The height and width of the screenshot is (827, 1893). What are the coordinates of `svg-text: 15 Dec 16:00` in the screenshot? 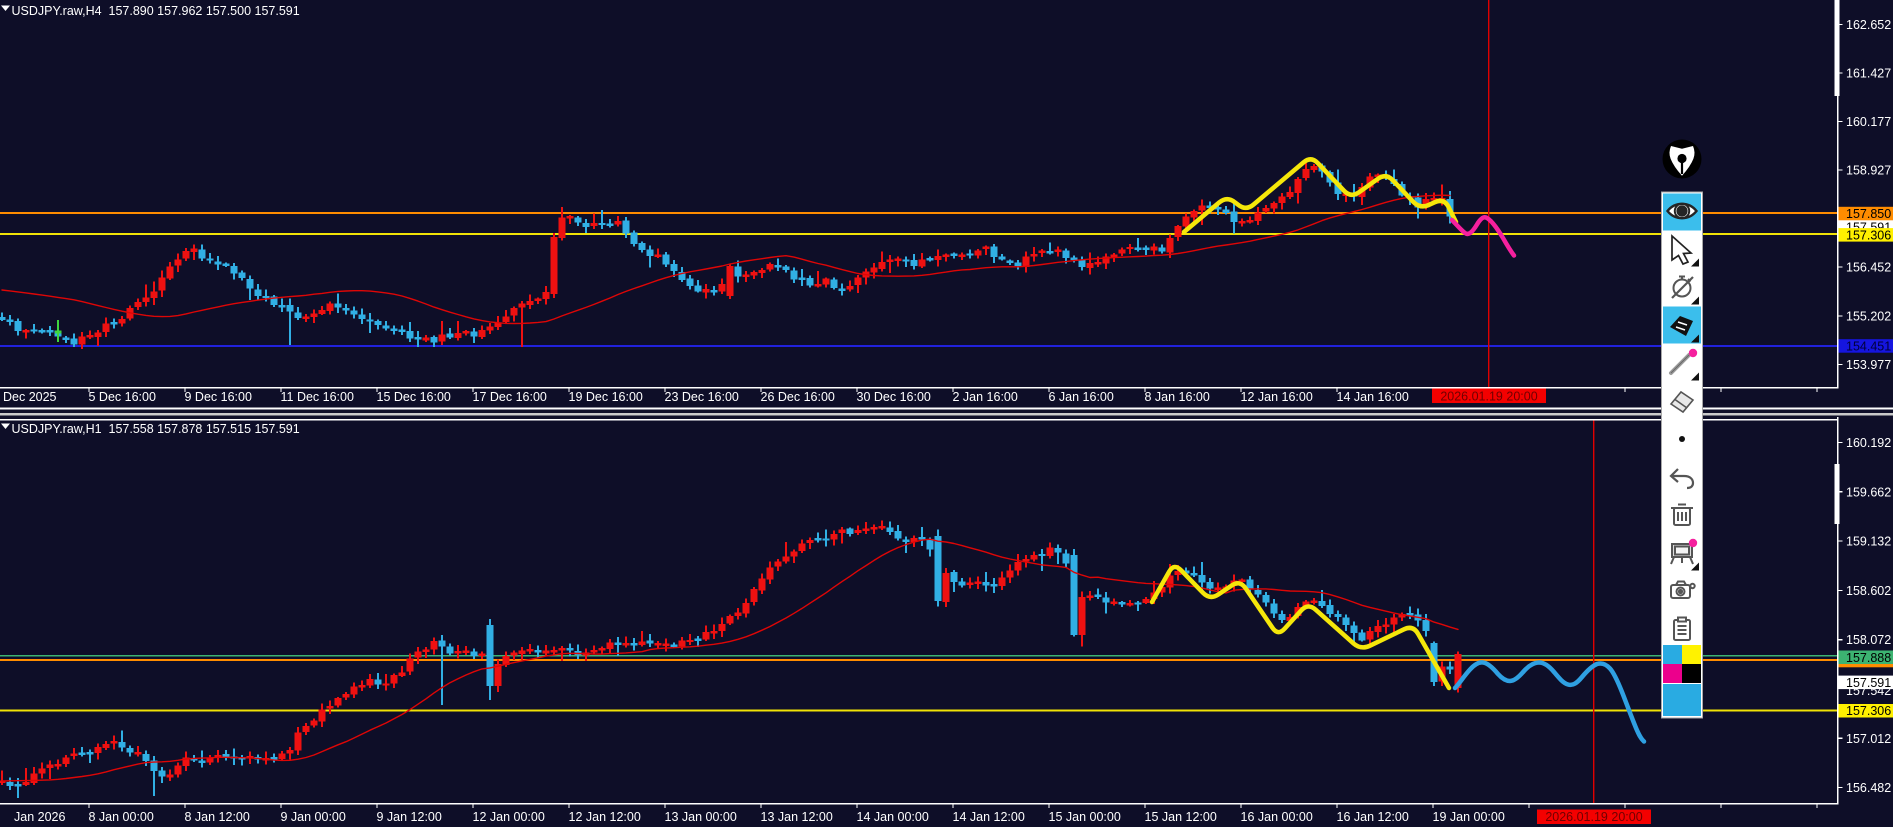 It's located at (414, 397).